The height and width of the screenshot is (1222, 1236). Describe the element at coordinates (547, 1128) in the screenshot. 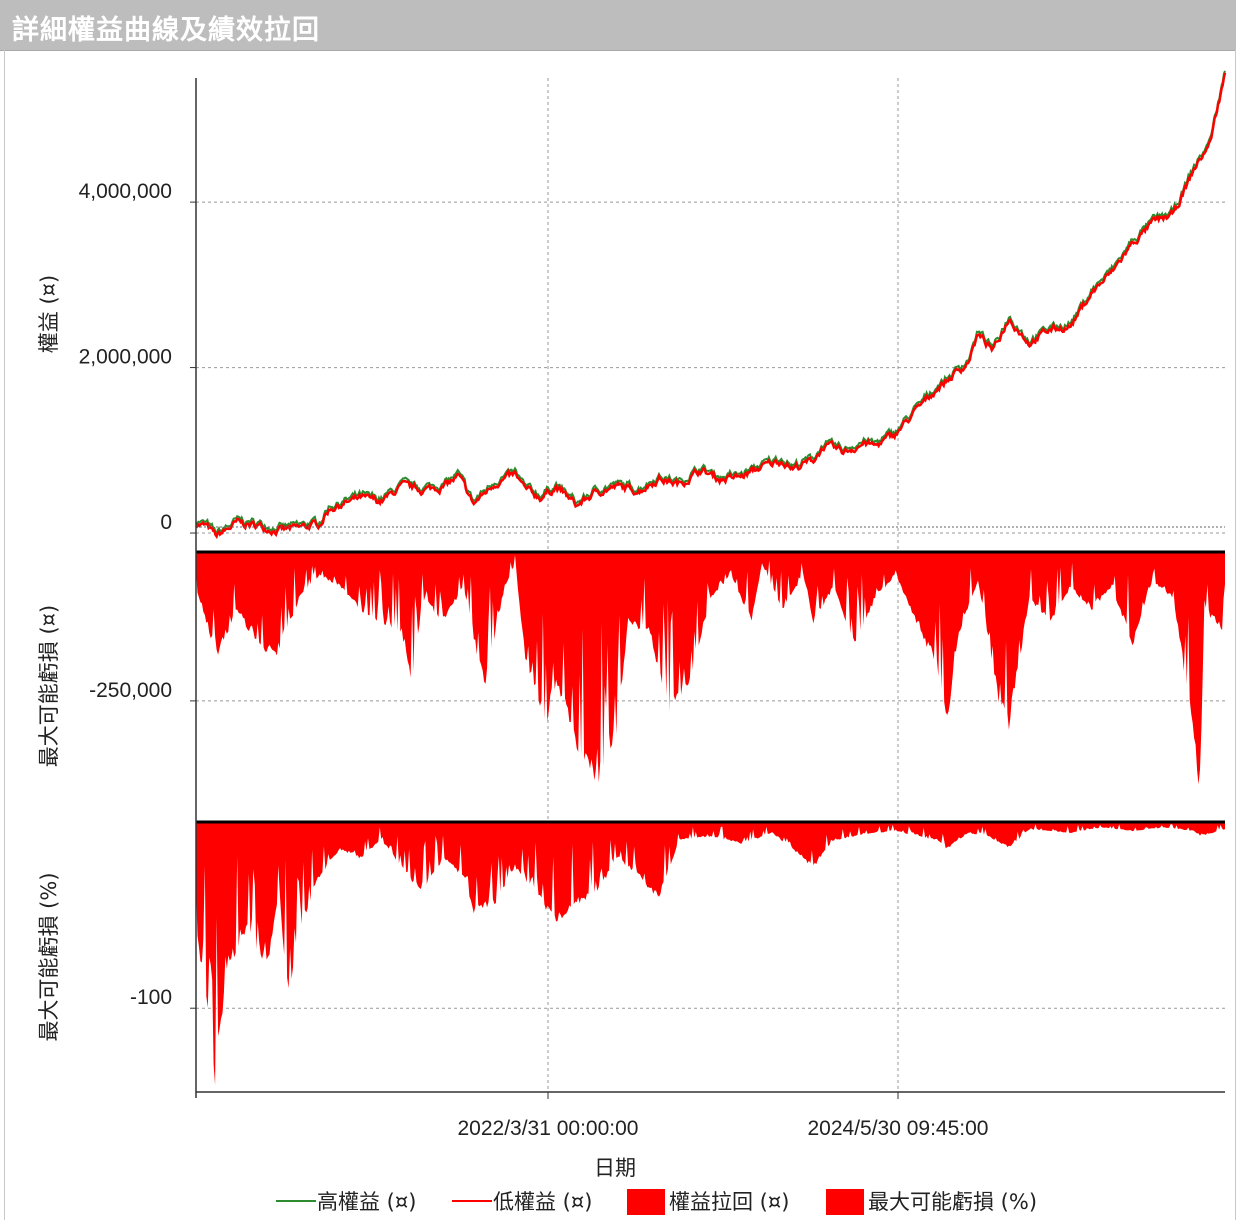

I see `x-tick-label: 2022/3/31 00:00:00` at that location.